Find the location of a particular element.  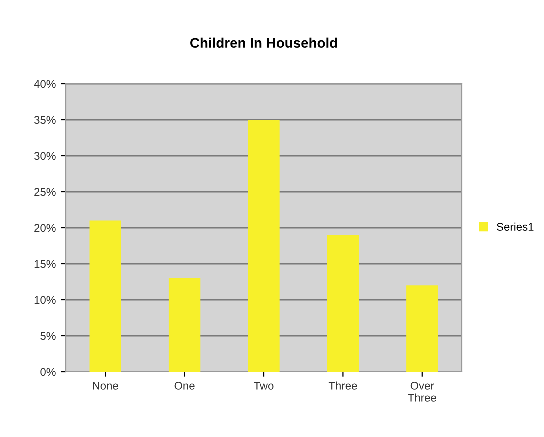

x-tick-label: One is located at coordinates (184, 386).